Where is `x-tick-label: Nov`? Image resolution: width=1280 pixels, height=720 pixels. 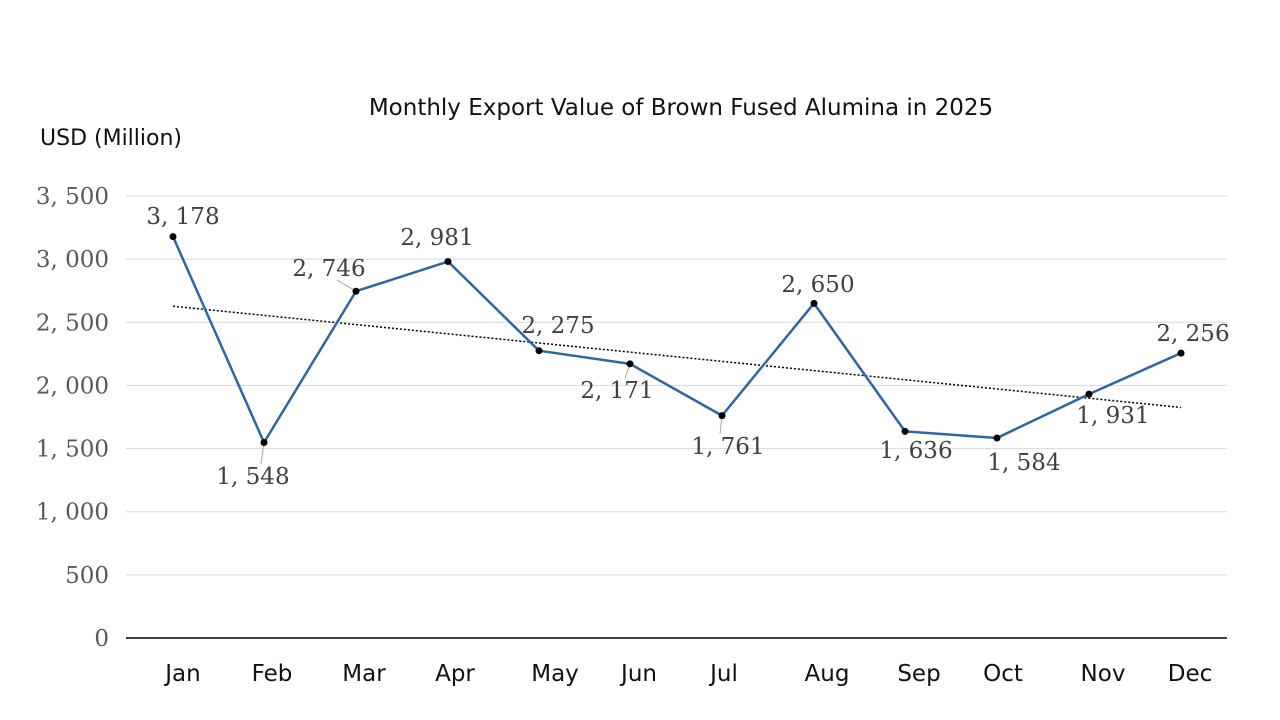 x-tick-label: Nov is located at coordinates (1103, 674).